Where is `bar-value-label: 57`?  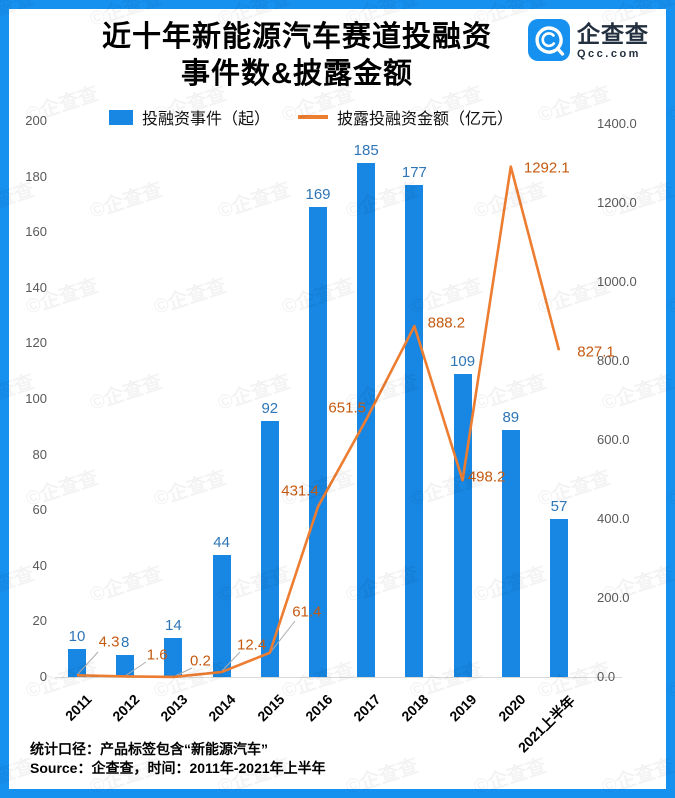 bar-value-label: 57 is located at coordinates (559, 506).